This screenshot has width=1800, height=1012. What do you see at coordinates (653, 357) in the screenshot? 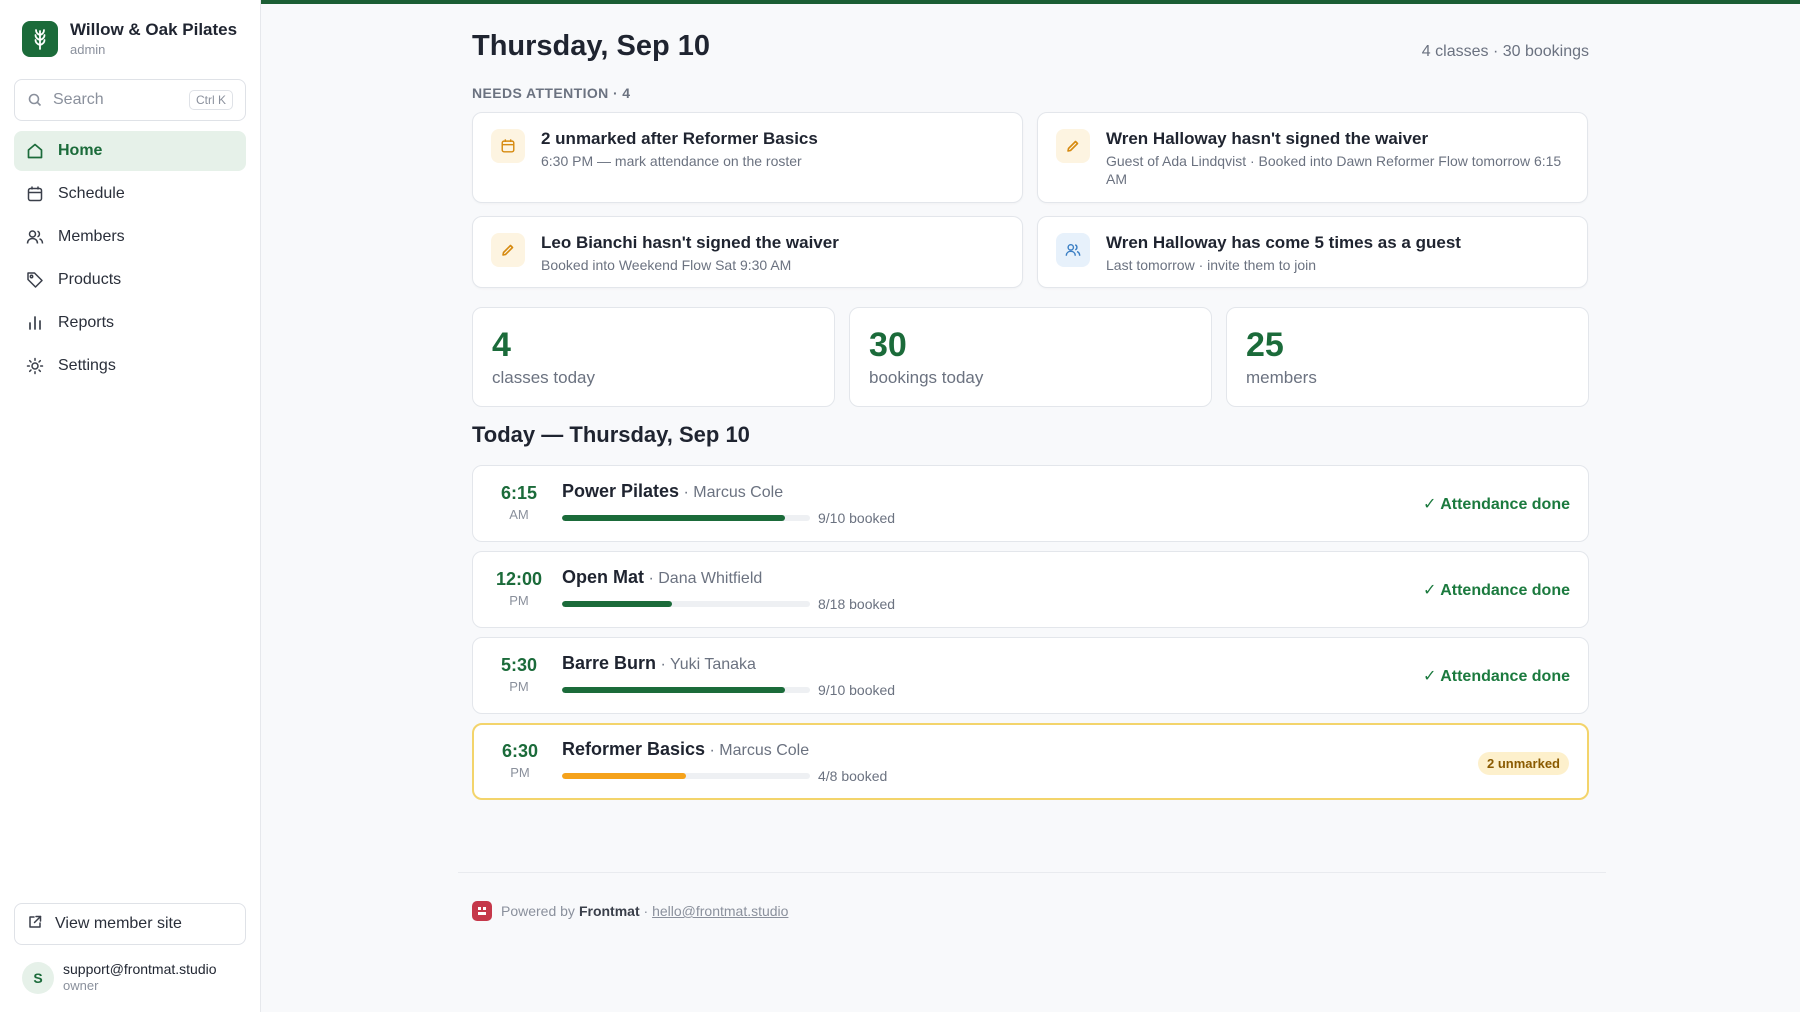
I see `stat-card-classes: 4 classes today` at bounding box center [653, 357].